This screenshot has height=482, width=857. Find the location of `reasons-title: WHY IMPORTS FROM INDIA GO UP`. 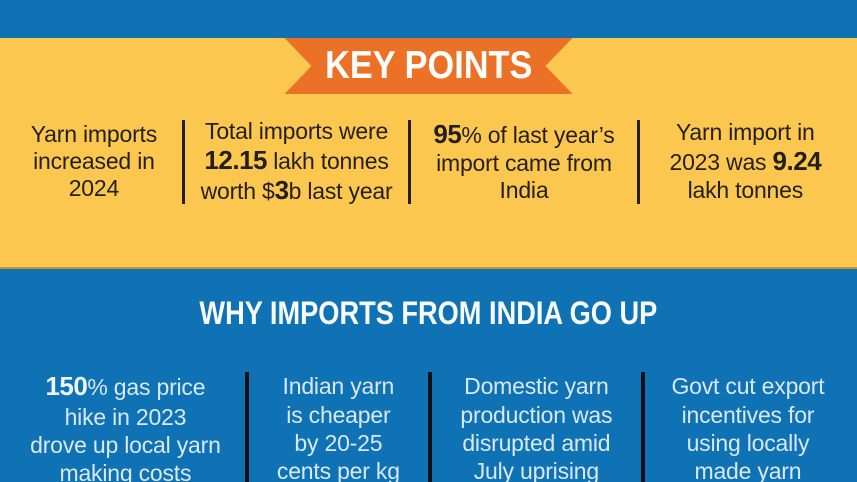

reasons-title: WHY IMPORTS FROM INDIA GO UP is located at coordinates (428, 313).